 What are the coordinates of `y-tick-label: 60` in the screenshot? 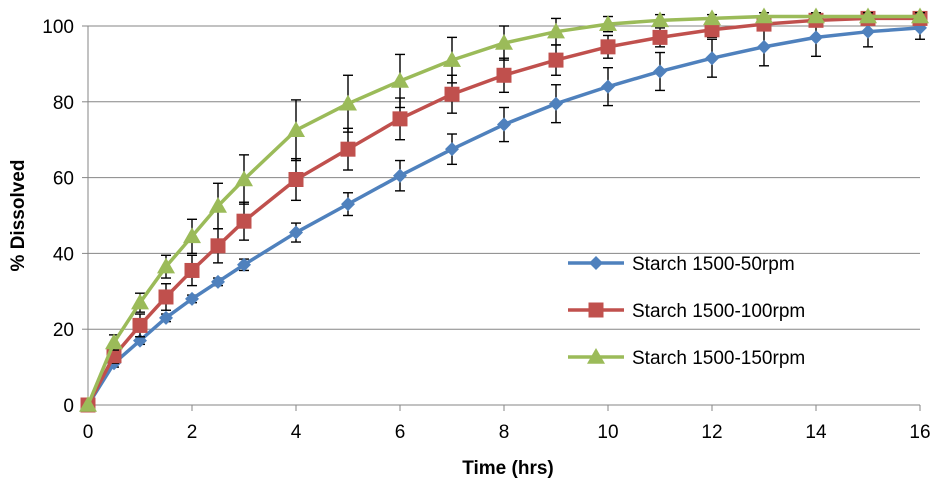 It's located at (63, 179).